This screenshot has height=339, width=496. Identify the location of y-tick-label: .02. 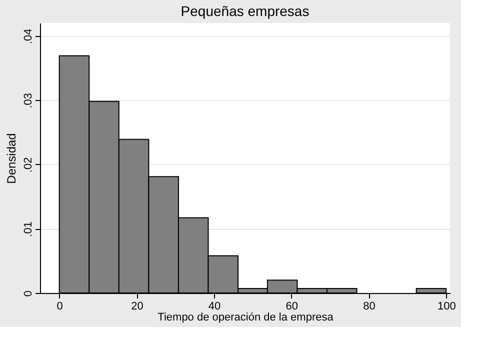
(28, 165).